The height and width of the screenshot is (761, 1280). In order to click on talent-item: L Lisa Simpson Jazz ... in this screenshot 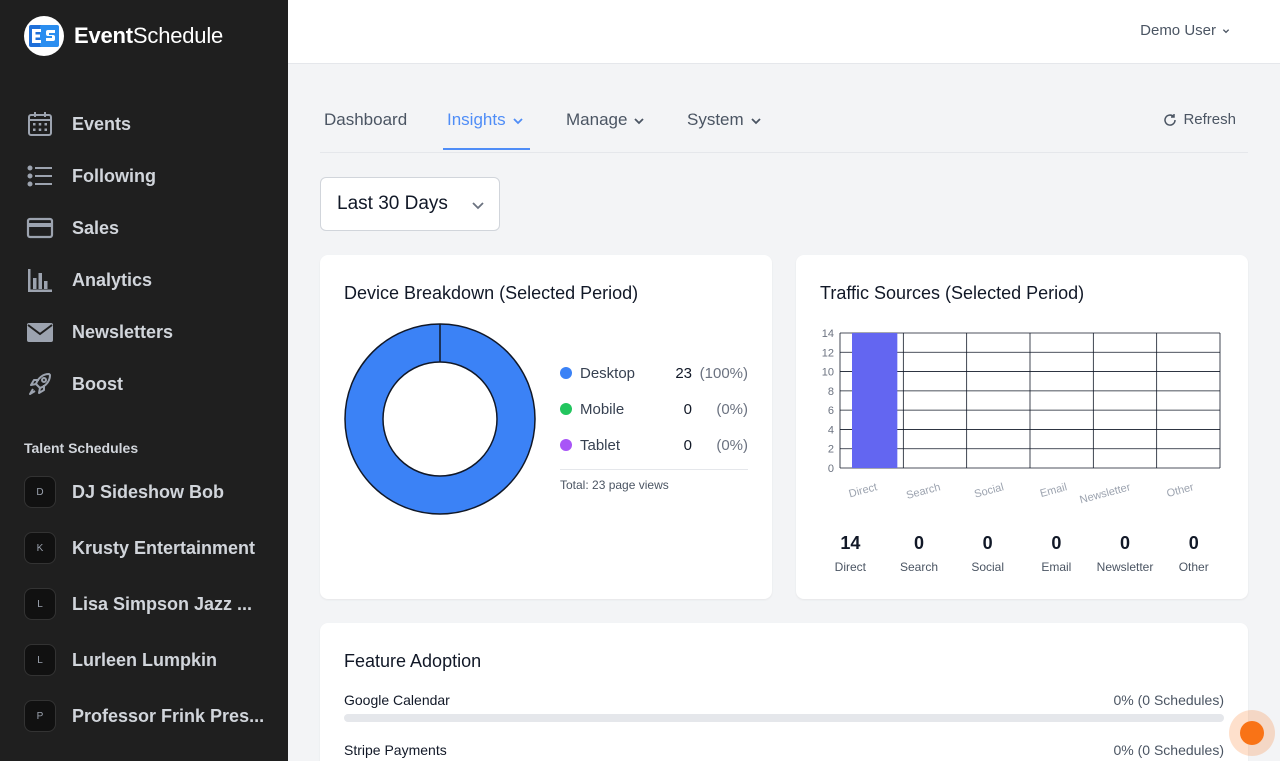, I will do `click(144, 604)`.